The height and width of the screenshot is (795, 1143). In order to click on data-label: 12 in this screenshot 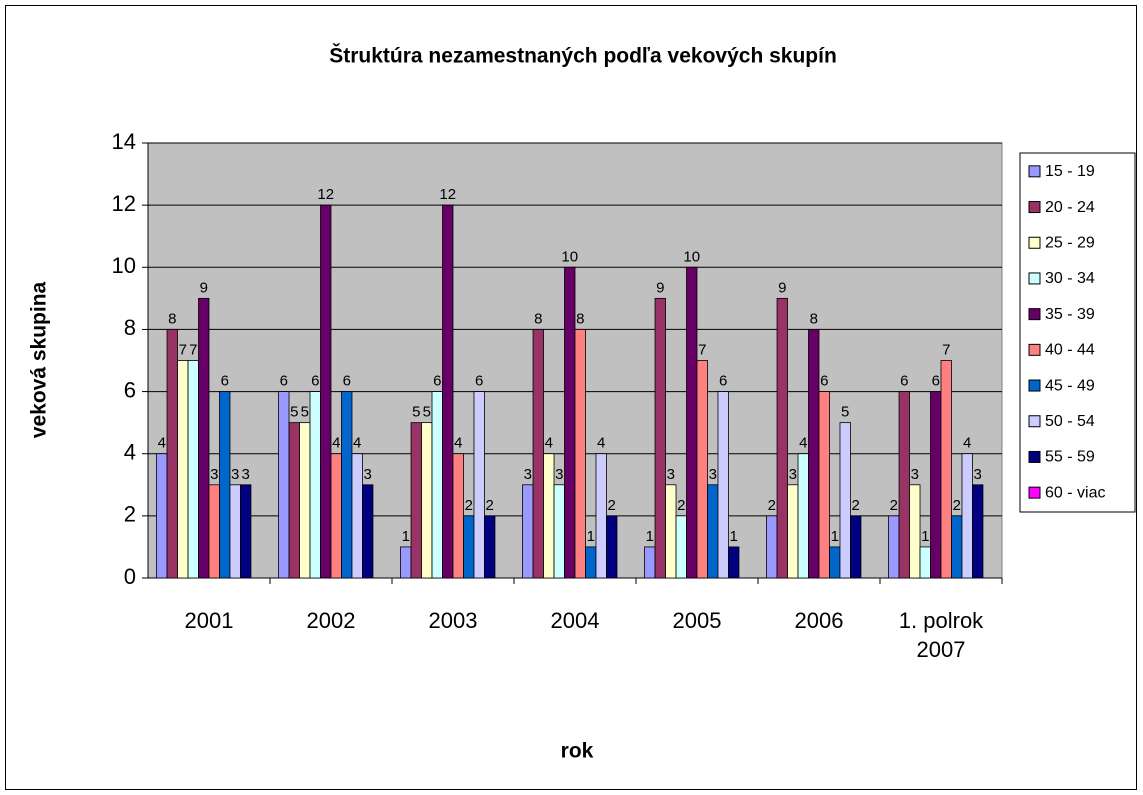, I will do `click(447, 194)`.